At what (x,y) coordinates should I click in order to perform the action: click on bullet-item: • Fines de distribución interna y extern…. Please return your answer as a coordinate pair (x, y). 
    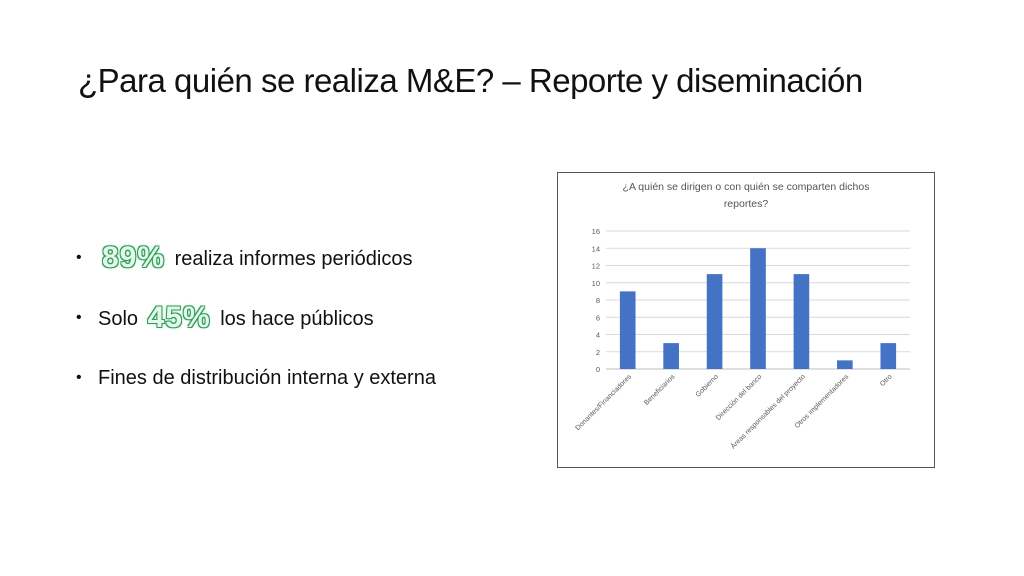
    Looking at the image, I should click on (255, 386).